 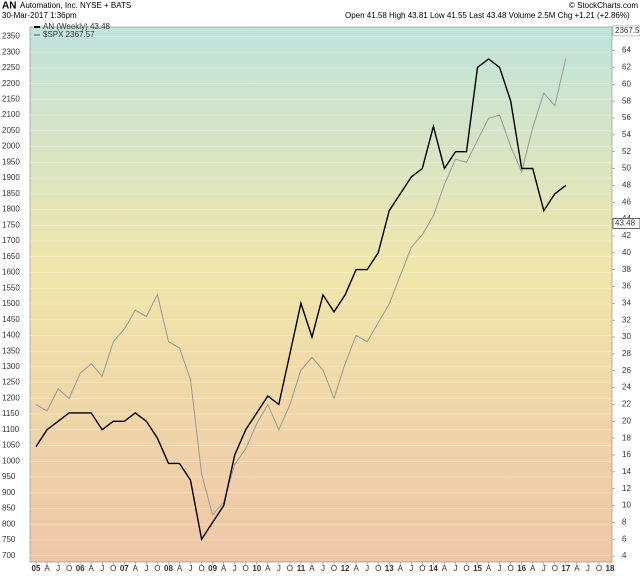 What do you see at coordinates (11, 67) in the screenshot?
I see `y-tick-label: 2250` at bounding box center [11, 67].